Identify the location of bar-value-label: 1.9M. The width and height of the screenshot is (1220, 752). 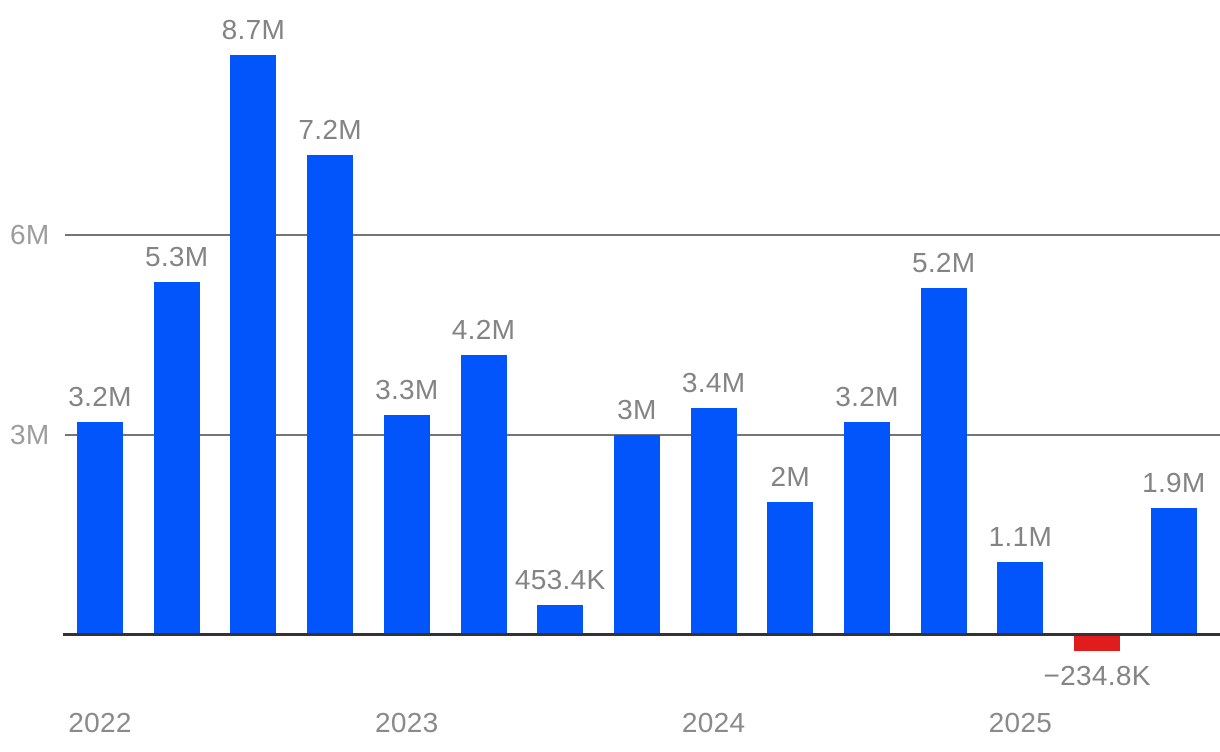
(1174, 483).